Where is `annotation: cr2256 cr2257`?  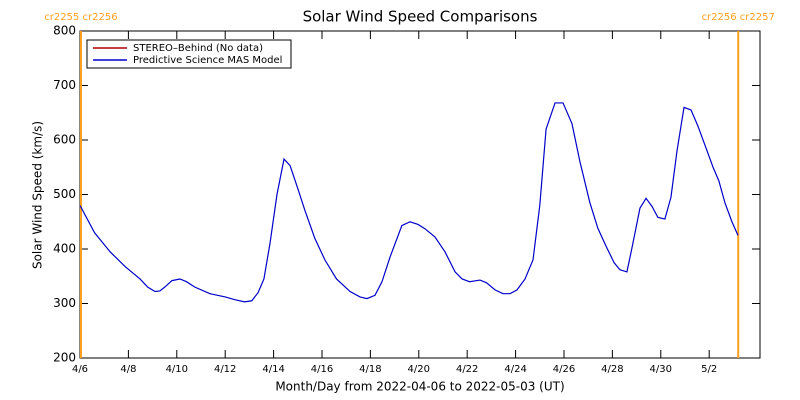
annotation: cr2256 cr2257 is located at coordinates (738, 17).